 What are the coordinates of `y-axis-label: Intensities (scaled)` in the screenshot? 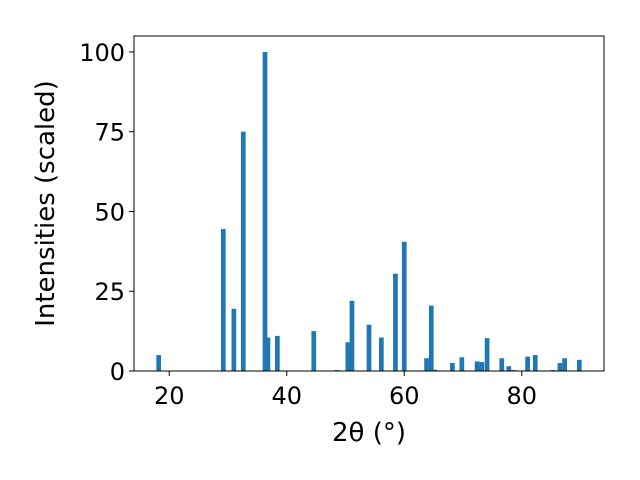 It's located at (46, 203).